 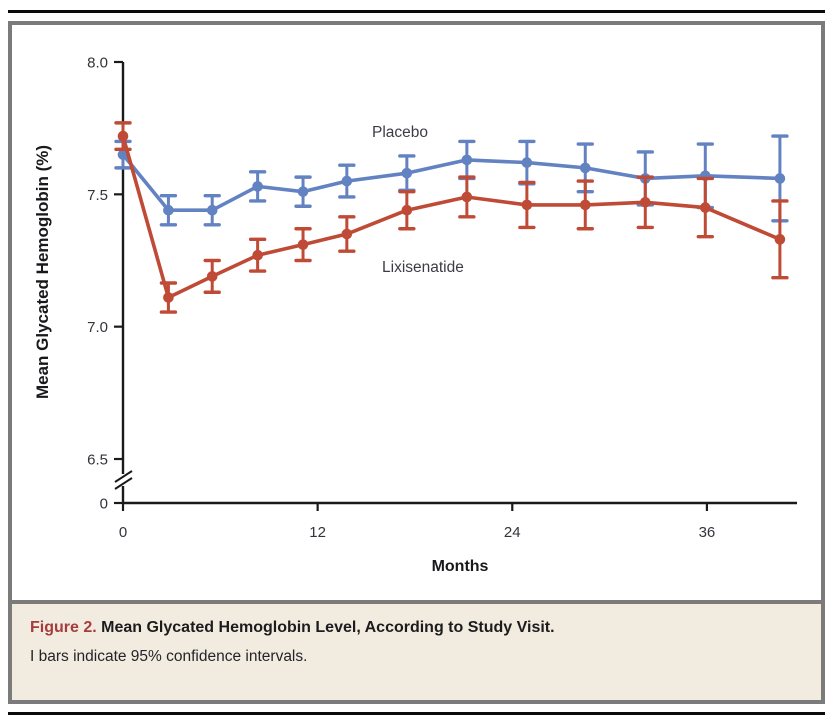 What do you see at coordinates (416, 11) in the screenshot?
I see `top-rule-divider` at bounding box center [416, 11].